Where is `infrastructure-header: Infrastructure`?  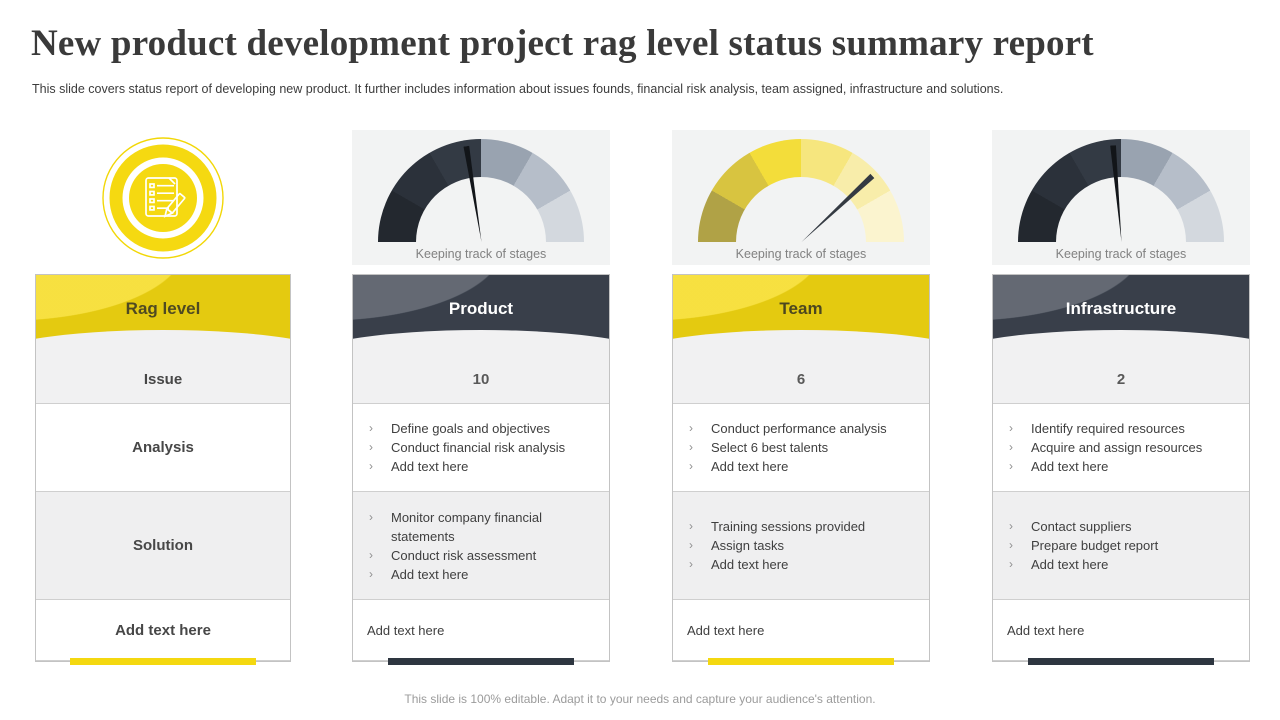
infrastructure-header: Infrastructure is located at coordinates (1121, 315).